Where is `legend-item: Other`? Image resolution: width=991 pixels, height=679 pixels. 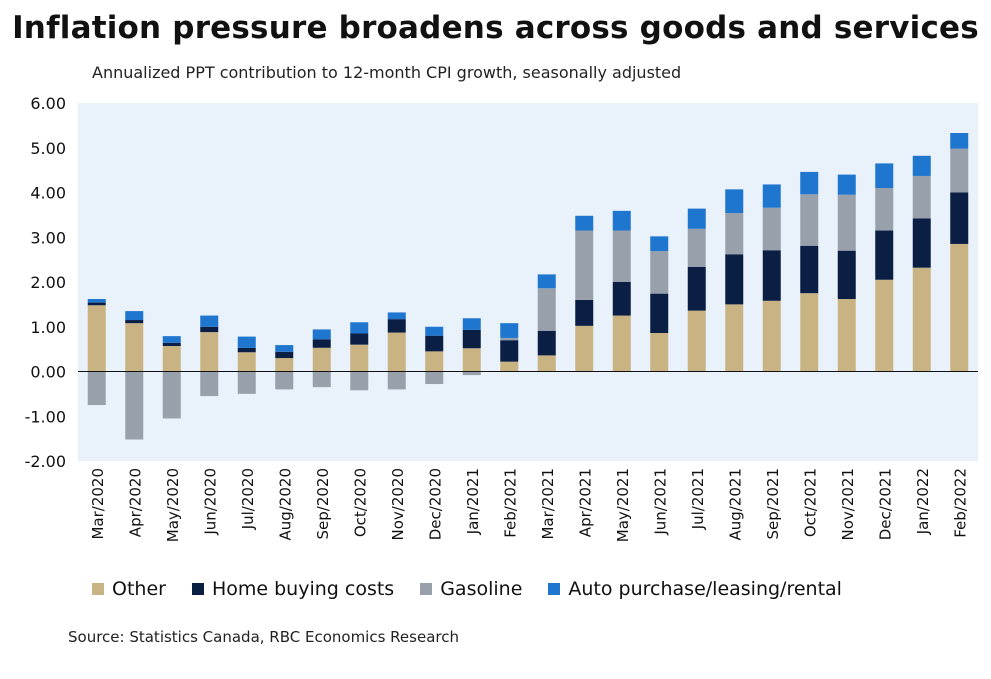
legend-item: Other is located at coordinates (129, 589).